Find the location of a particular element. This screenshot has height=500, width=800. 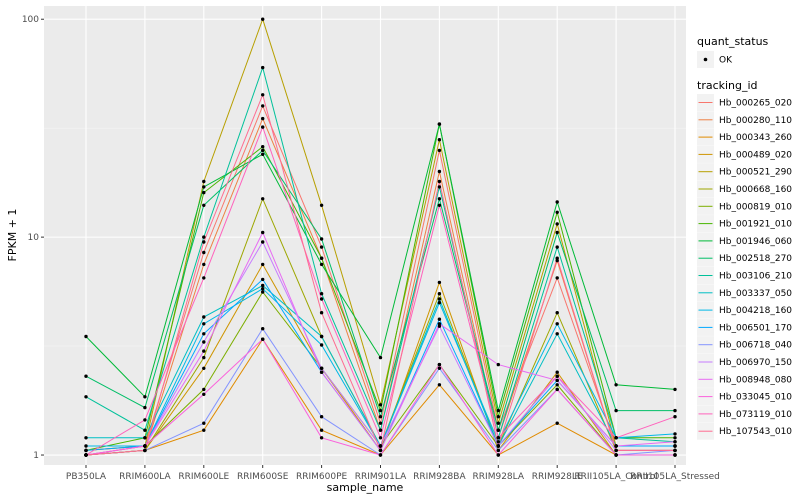

y-tick-label: 100 is located at coordinates (30, 20).